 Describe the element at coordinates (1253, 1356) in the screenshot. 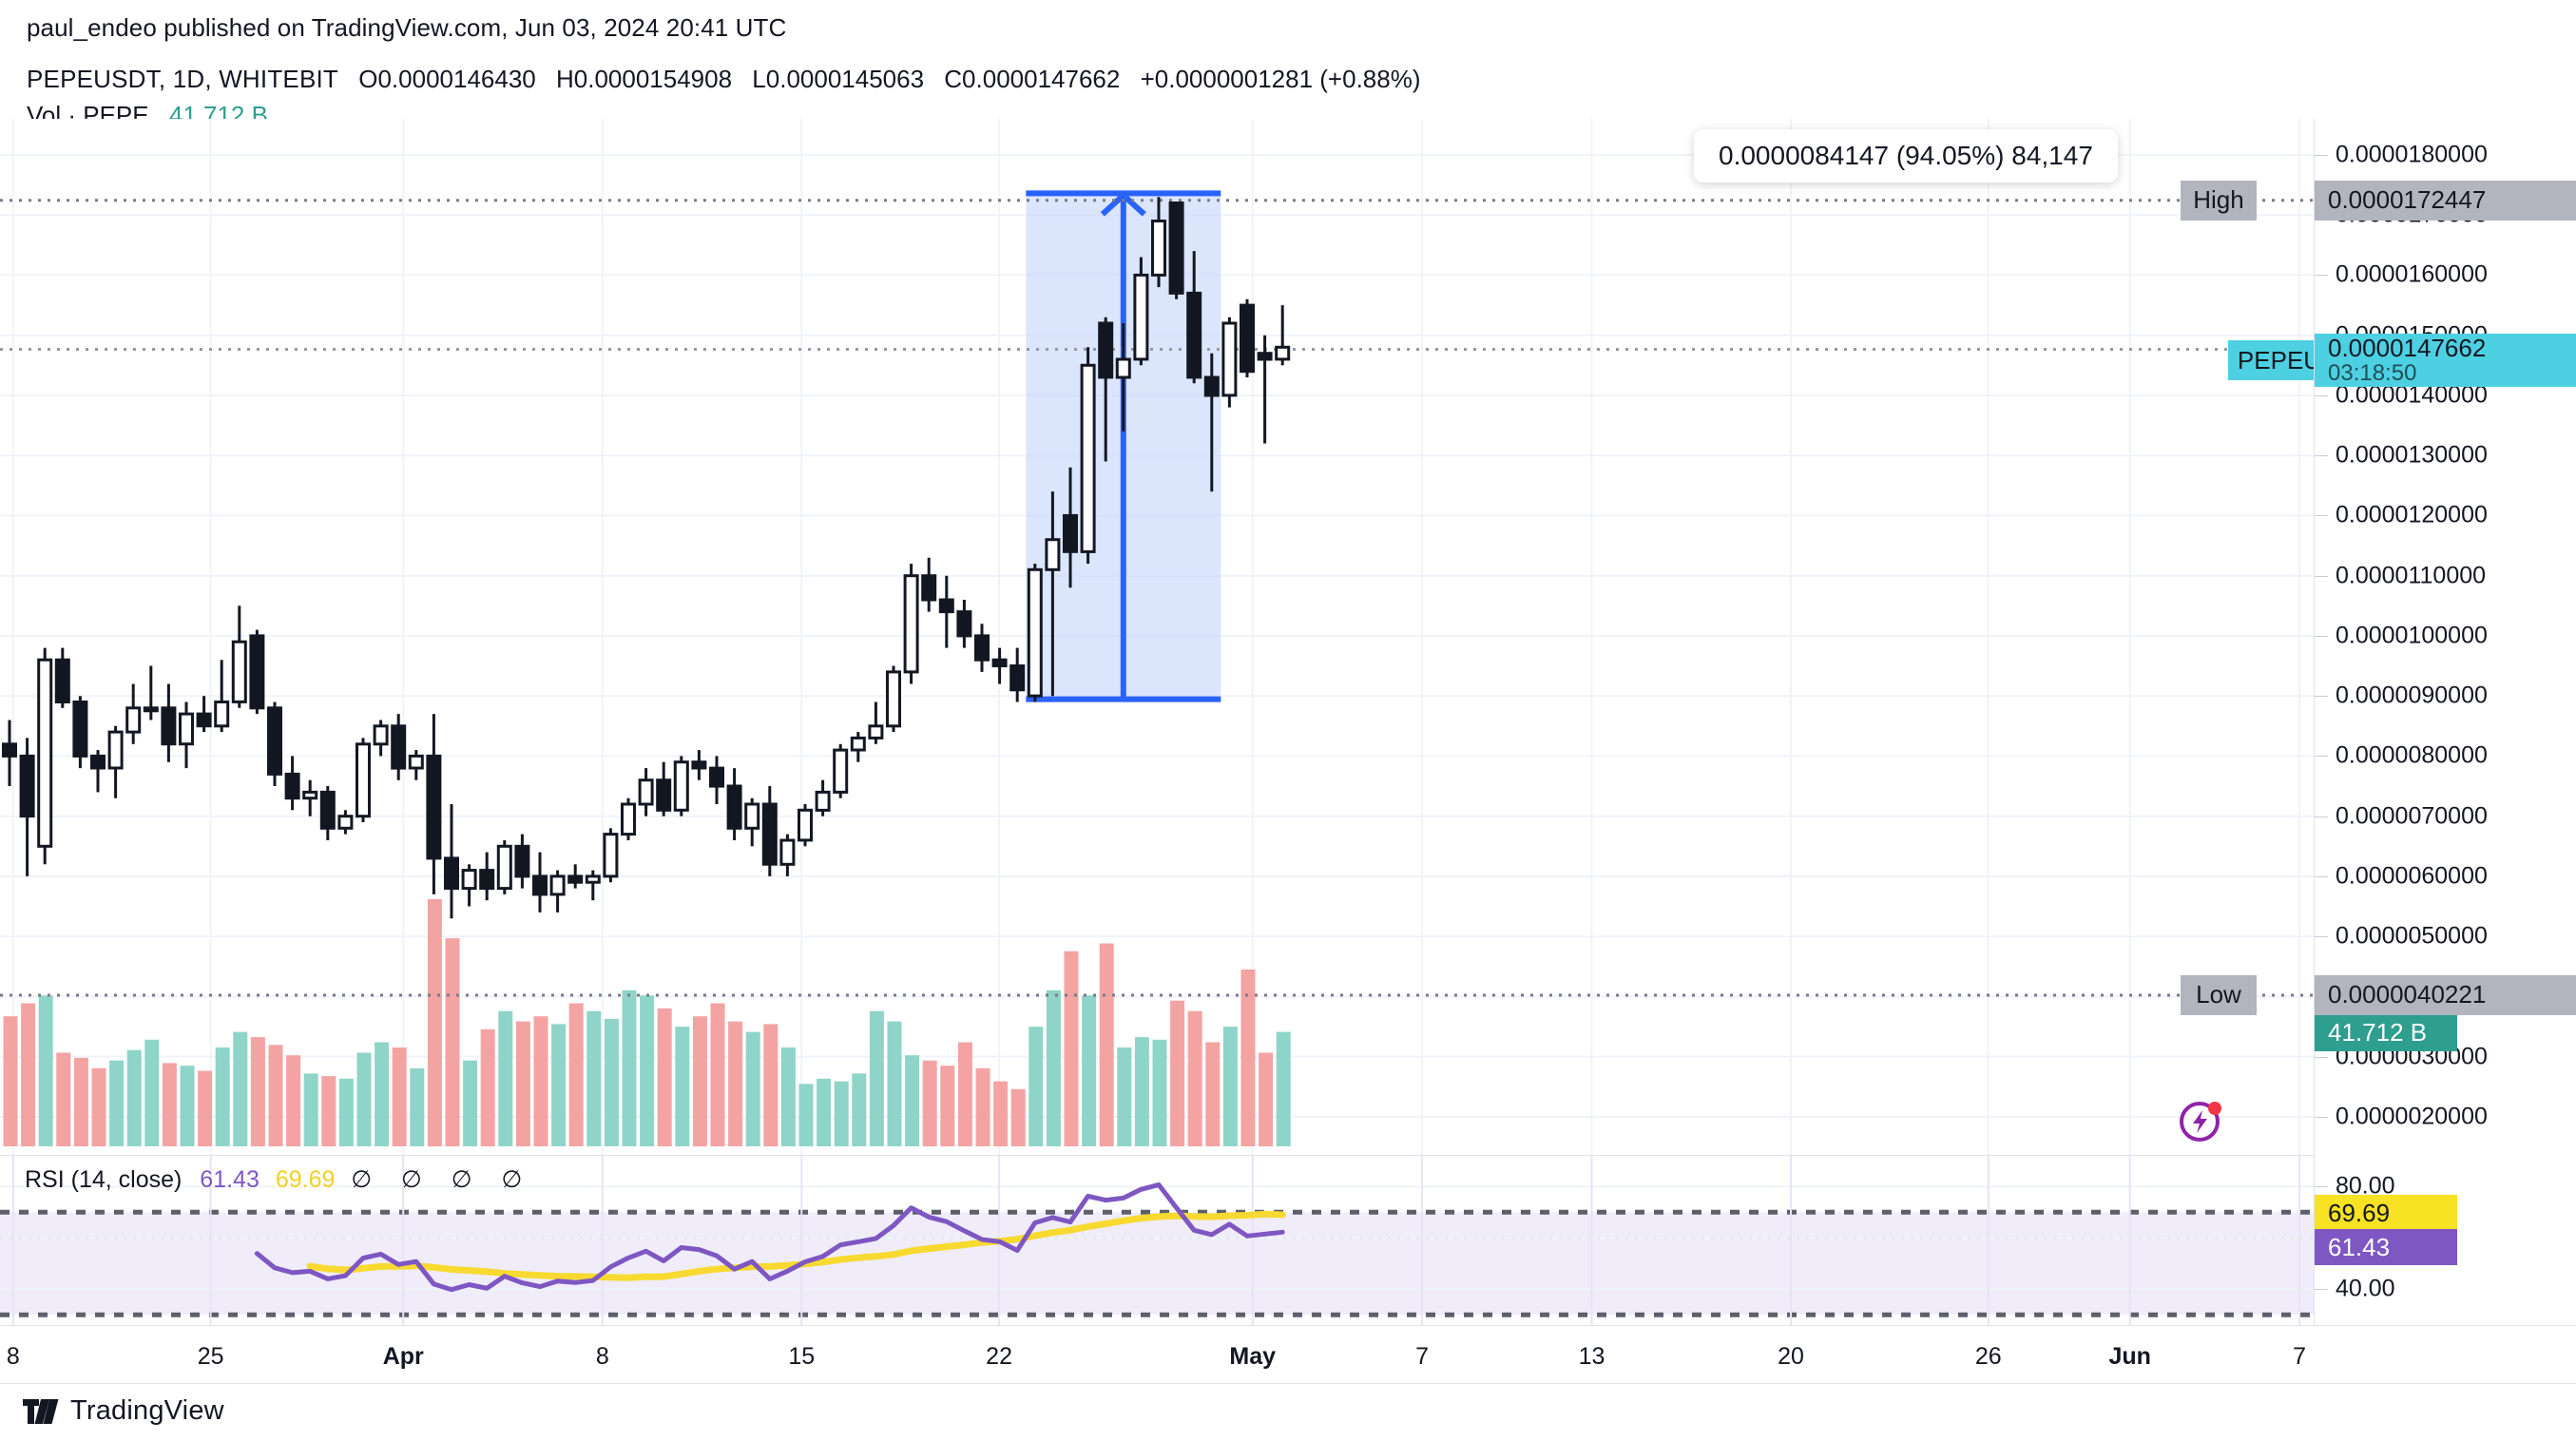

I see `time-tick-label: May` at that location.